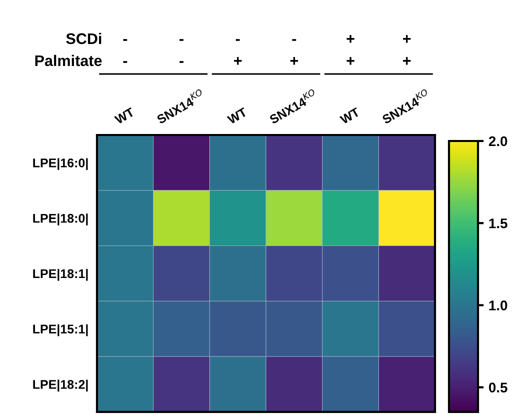 The image size is (521, 414). What do you see at coordinates (68, 60) in the screenshot?
I see `text: Palmitate` at bounding box center [68, 60].